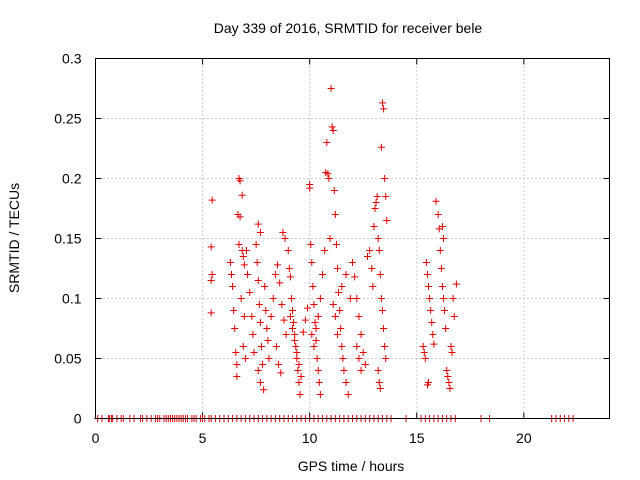 The width and height of the screenshot is (640, 480). I want to click on x-tick-label: 5, so click(203, 438).